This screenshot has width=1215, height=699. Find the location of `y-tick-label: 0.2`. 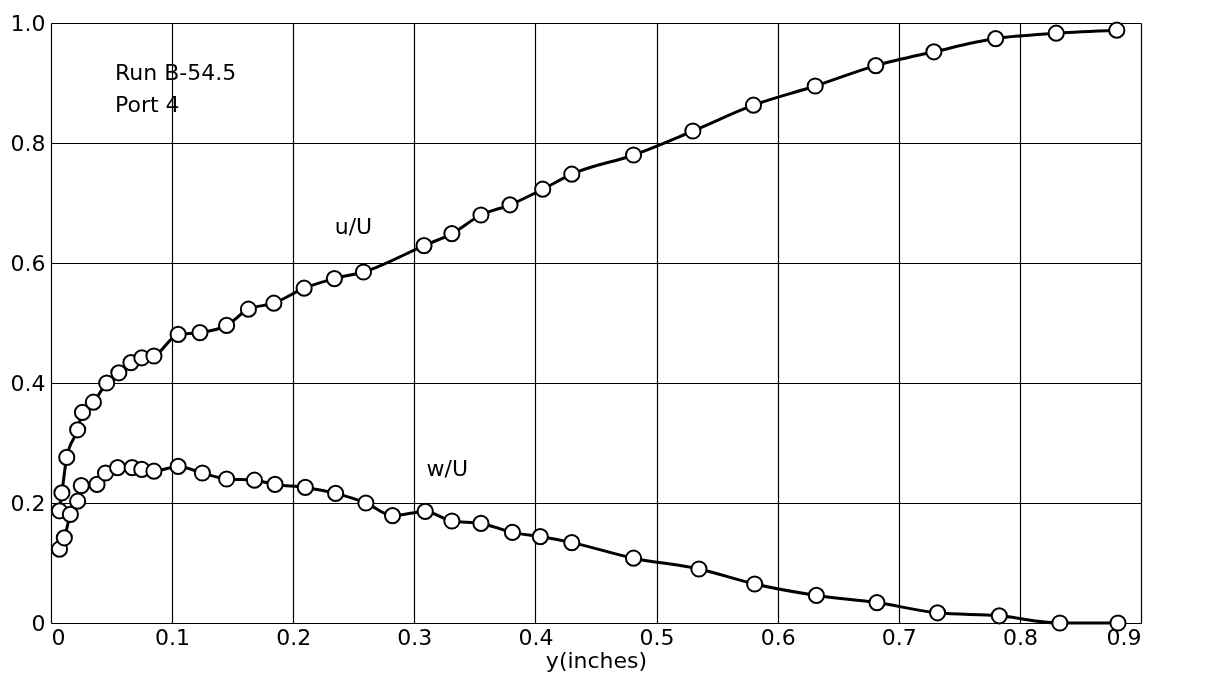

y-tick-label: 0.2 is located at coordinates (28, 503).